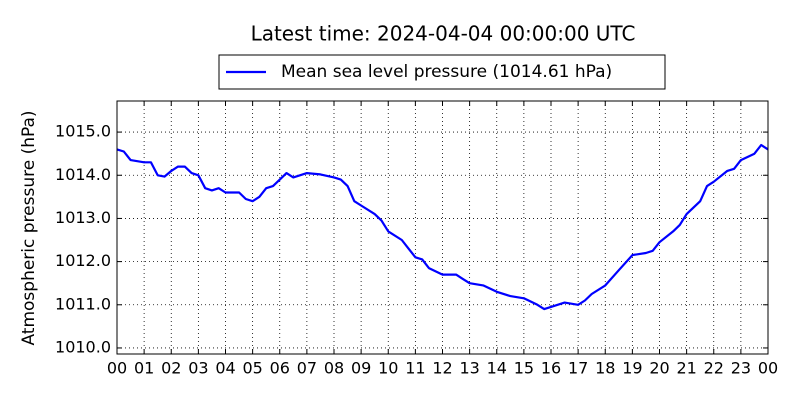  I want to click on y-axis-label: Atmospheric pressure (hPa), so click(29, 227).